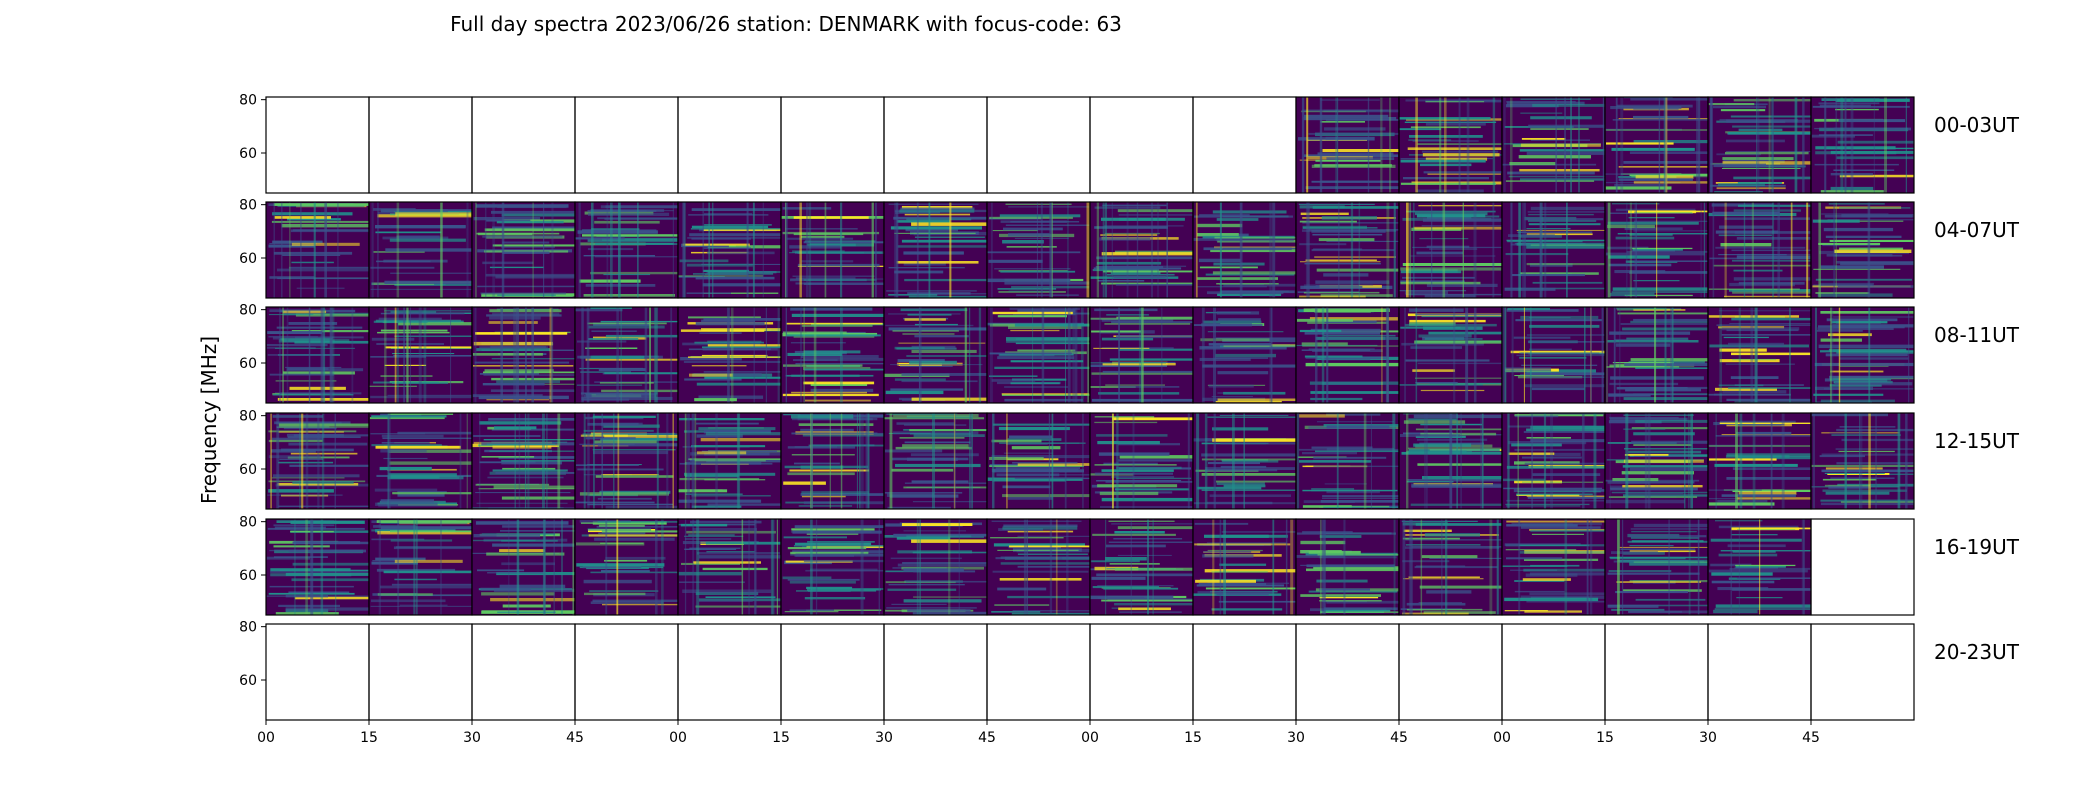  What do you see at coordinates (420, 567) in the screenshot?
I see `panel-fill` at bounding box center [420, 567].